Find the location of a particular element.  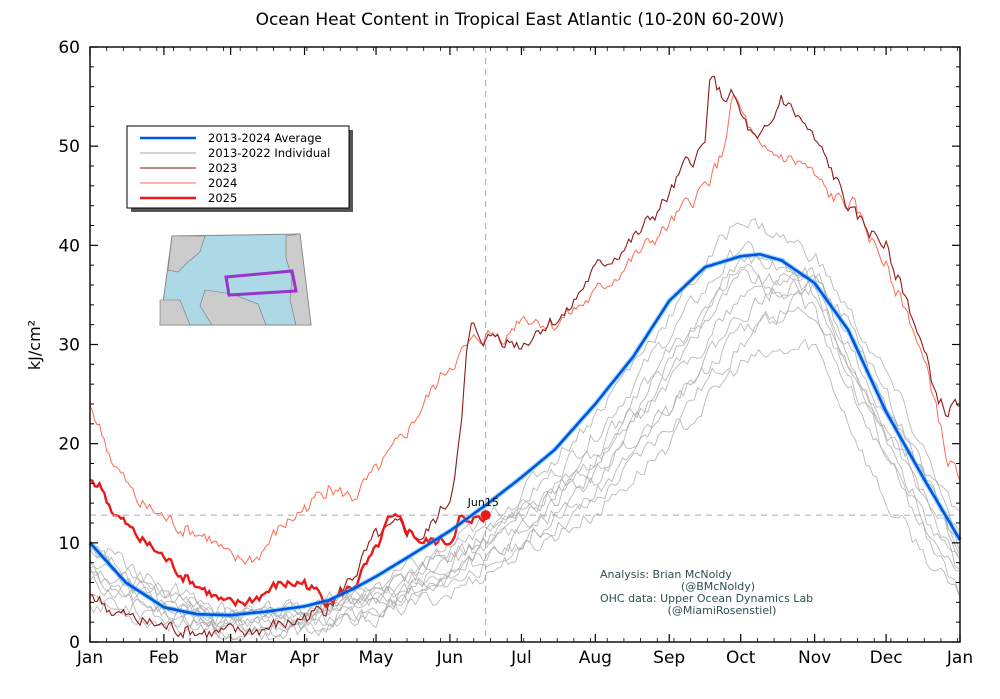

y-tick-label: 50 is located at coordinates (69, 147).